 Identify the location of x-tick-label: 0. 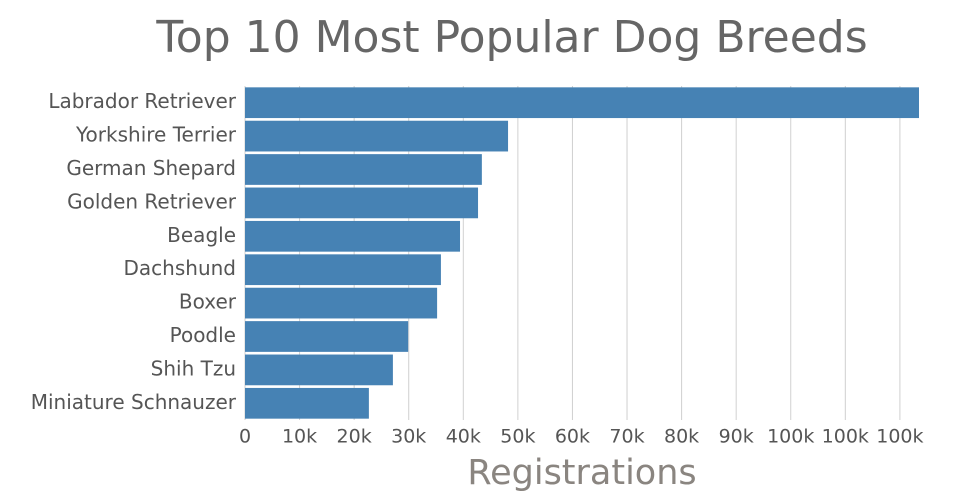
(245, 437).